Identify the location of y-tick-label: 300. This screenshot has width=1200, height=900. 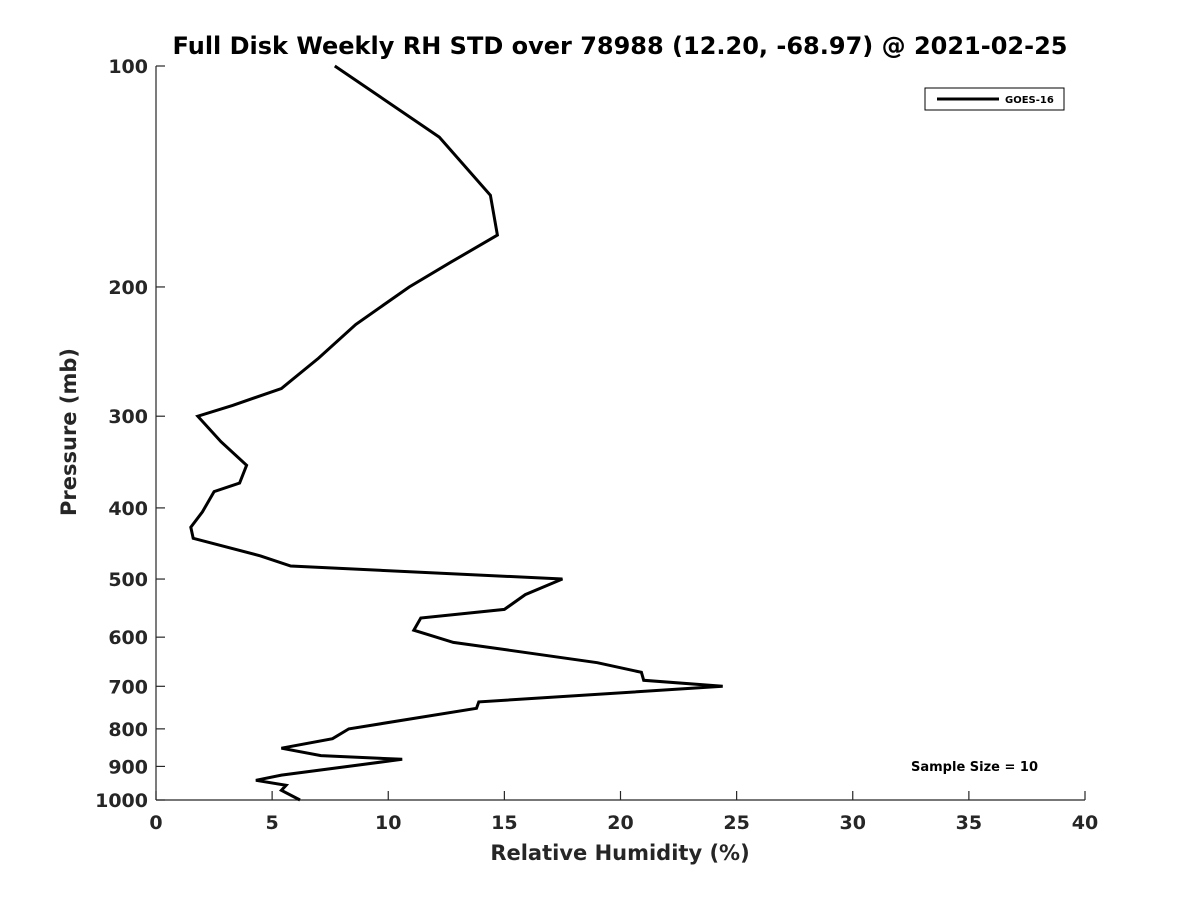
(128, 417).